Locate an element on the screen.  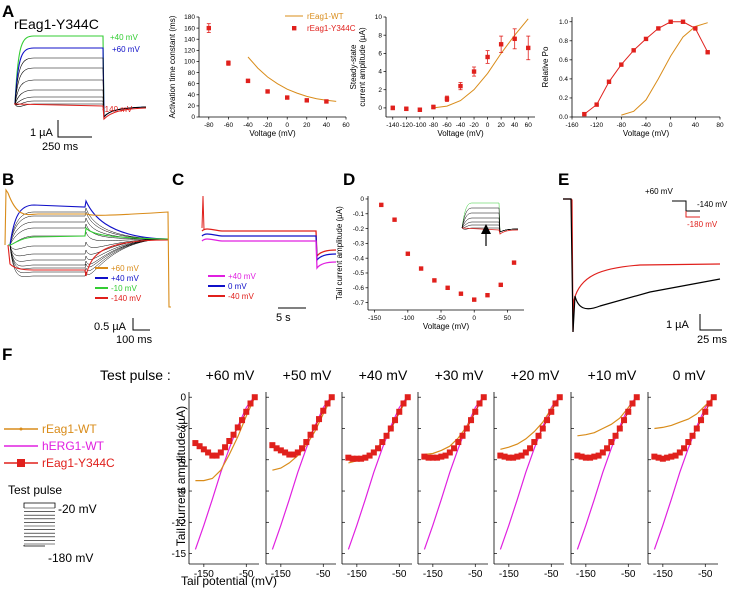
panel-f-xlabel: Tail potential (mV) is located at coordinates (229, 581).